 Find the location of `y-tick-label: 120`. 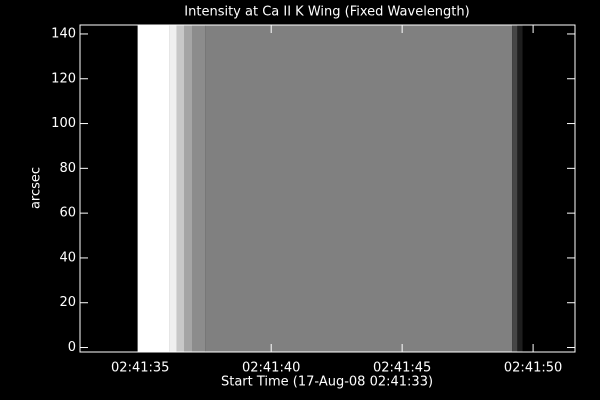

y-tick-label: 120 is located at coordinates (63, 78).